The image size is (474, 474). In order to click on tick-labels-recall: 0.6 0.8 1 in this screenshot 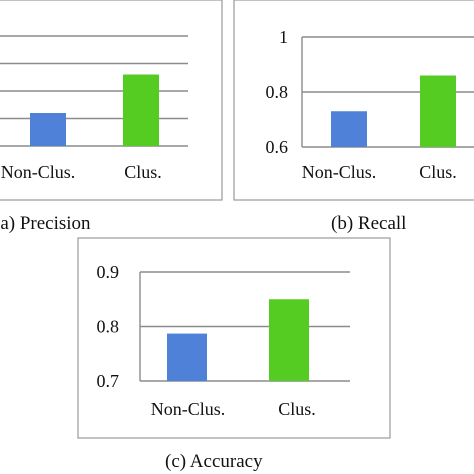, I will do `click(277, 92)`.